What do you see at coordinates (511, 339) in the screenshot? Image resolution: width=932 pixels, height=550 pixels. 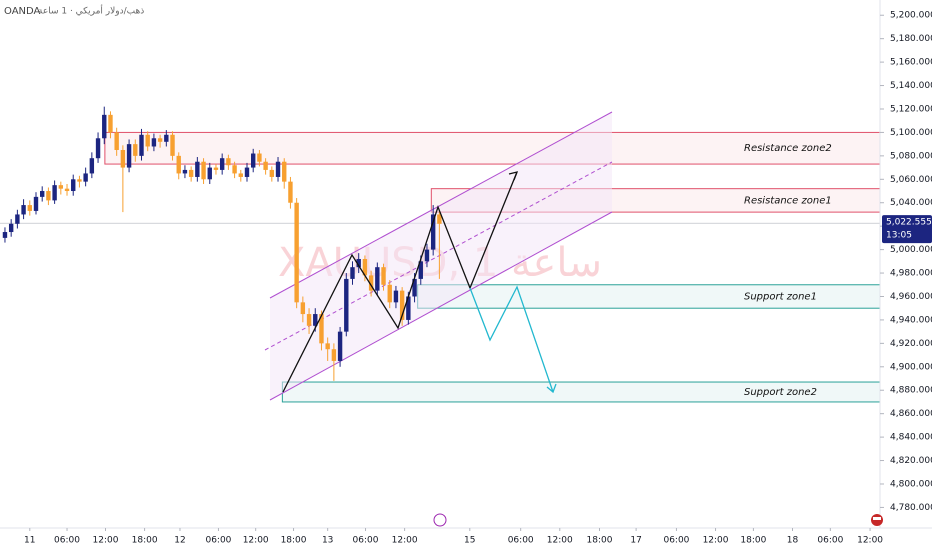 I see `projection-down` at bounding box center [511, 339].